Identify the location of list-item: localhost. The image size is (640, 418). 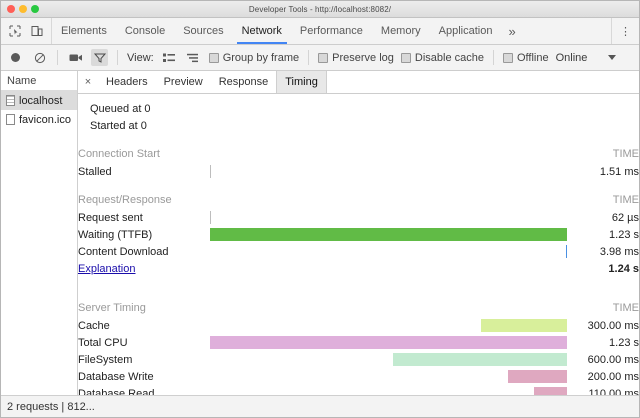
(39, 100).